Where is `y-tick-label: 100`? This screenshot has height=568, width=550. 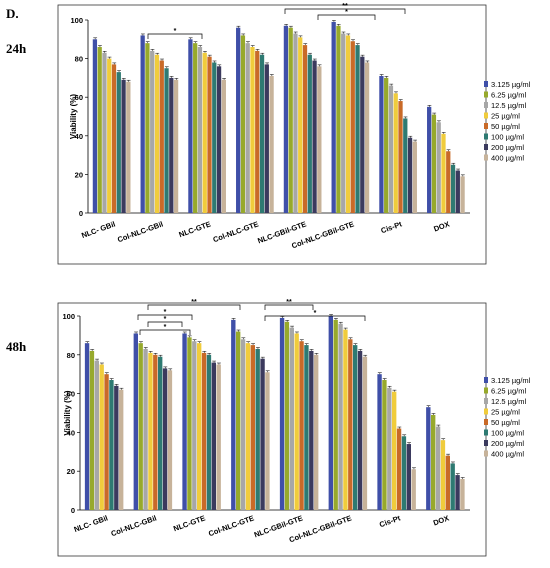 y-tick-label: 100 is located at coordinates (68, 316).